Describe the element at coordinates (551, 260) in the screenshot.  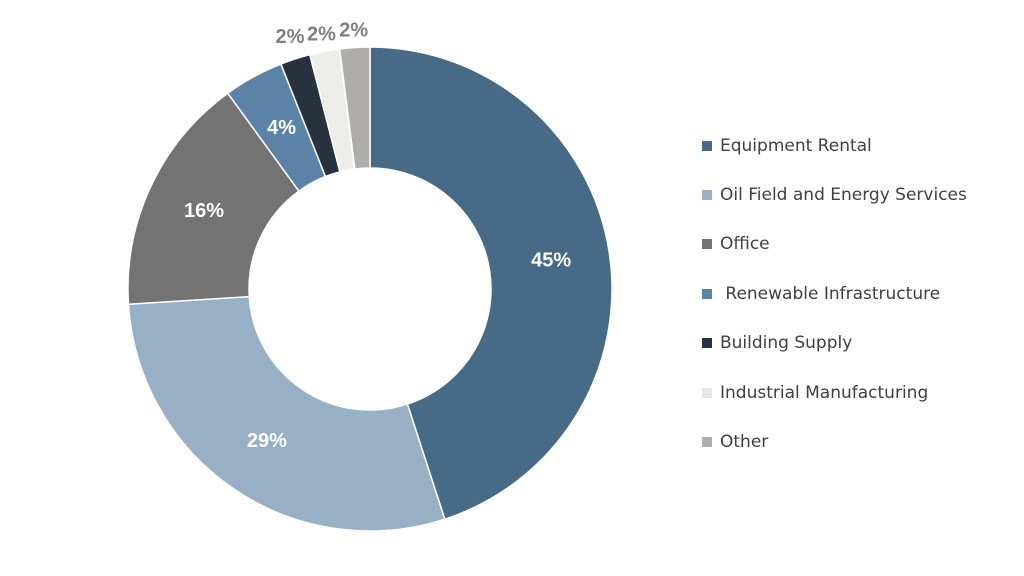
I see `data-label-equipment-rental: 45%` at that location.